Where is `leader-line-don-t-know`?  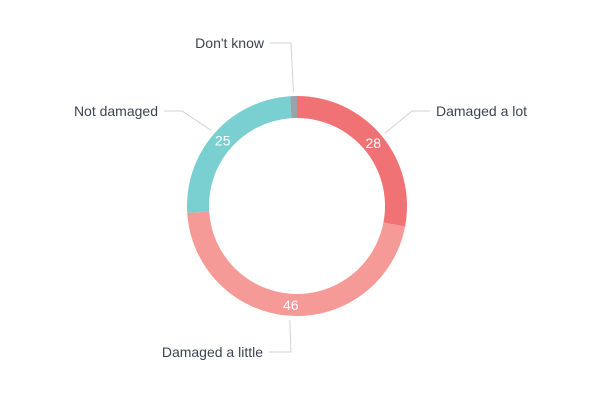 leader-line-don-t-know is located at coordinates (282, 67).